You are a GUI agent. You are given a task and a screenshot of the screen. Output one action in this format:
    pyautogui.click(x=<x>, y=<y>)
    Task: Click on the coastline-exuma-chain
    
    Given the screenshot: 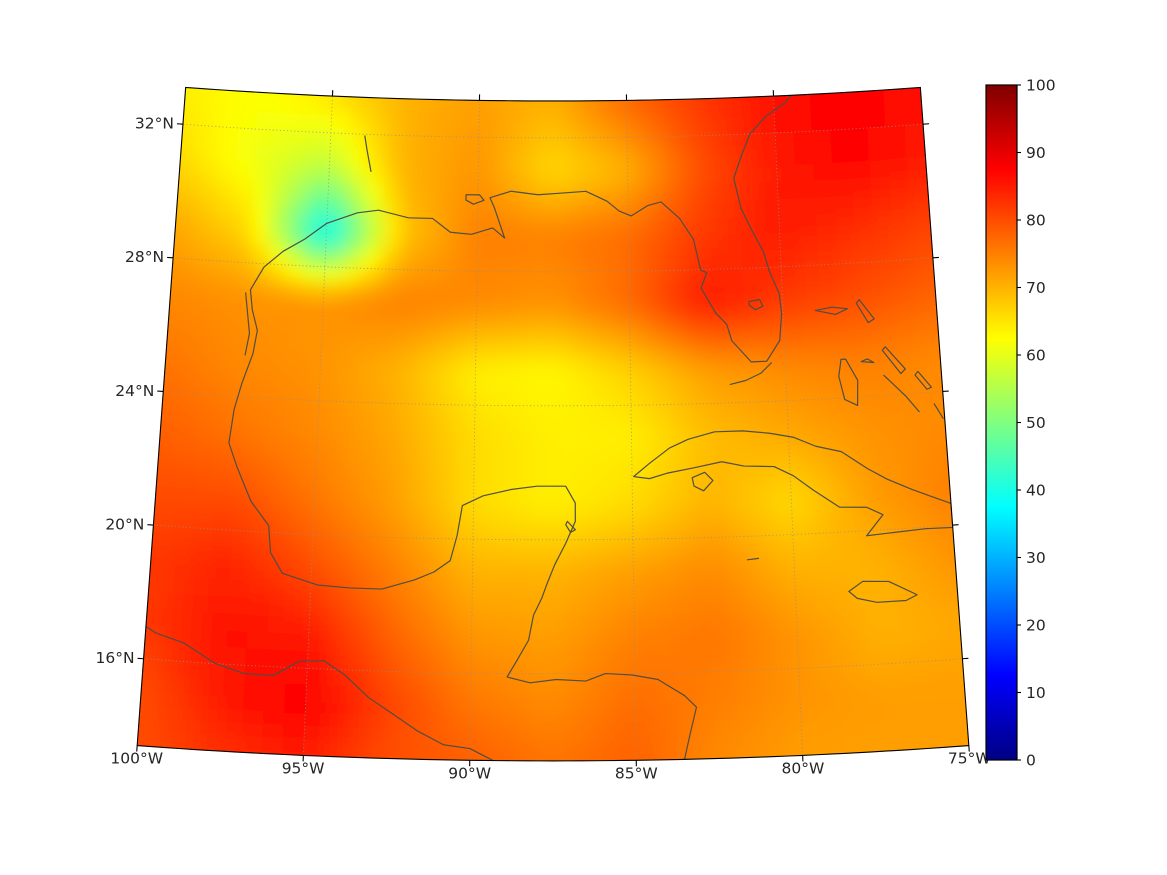 What is the action you would take?
    pyautogui.click(x=901, y=393)
    